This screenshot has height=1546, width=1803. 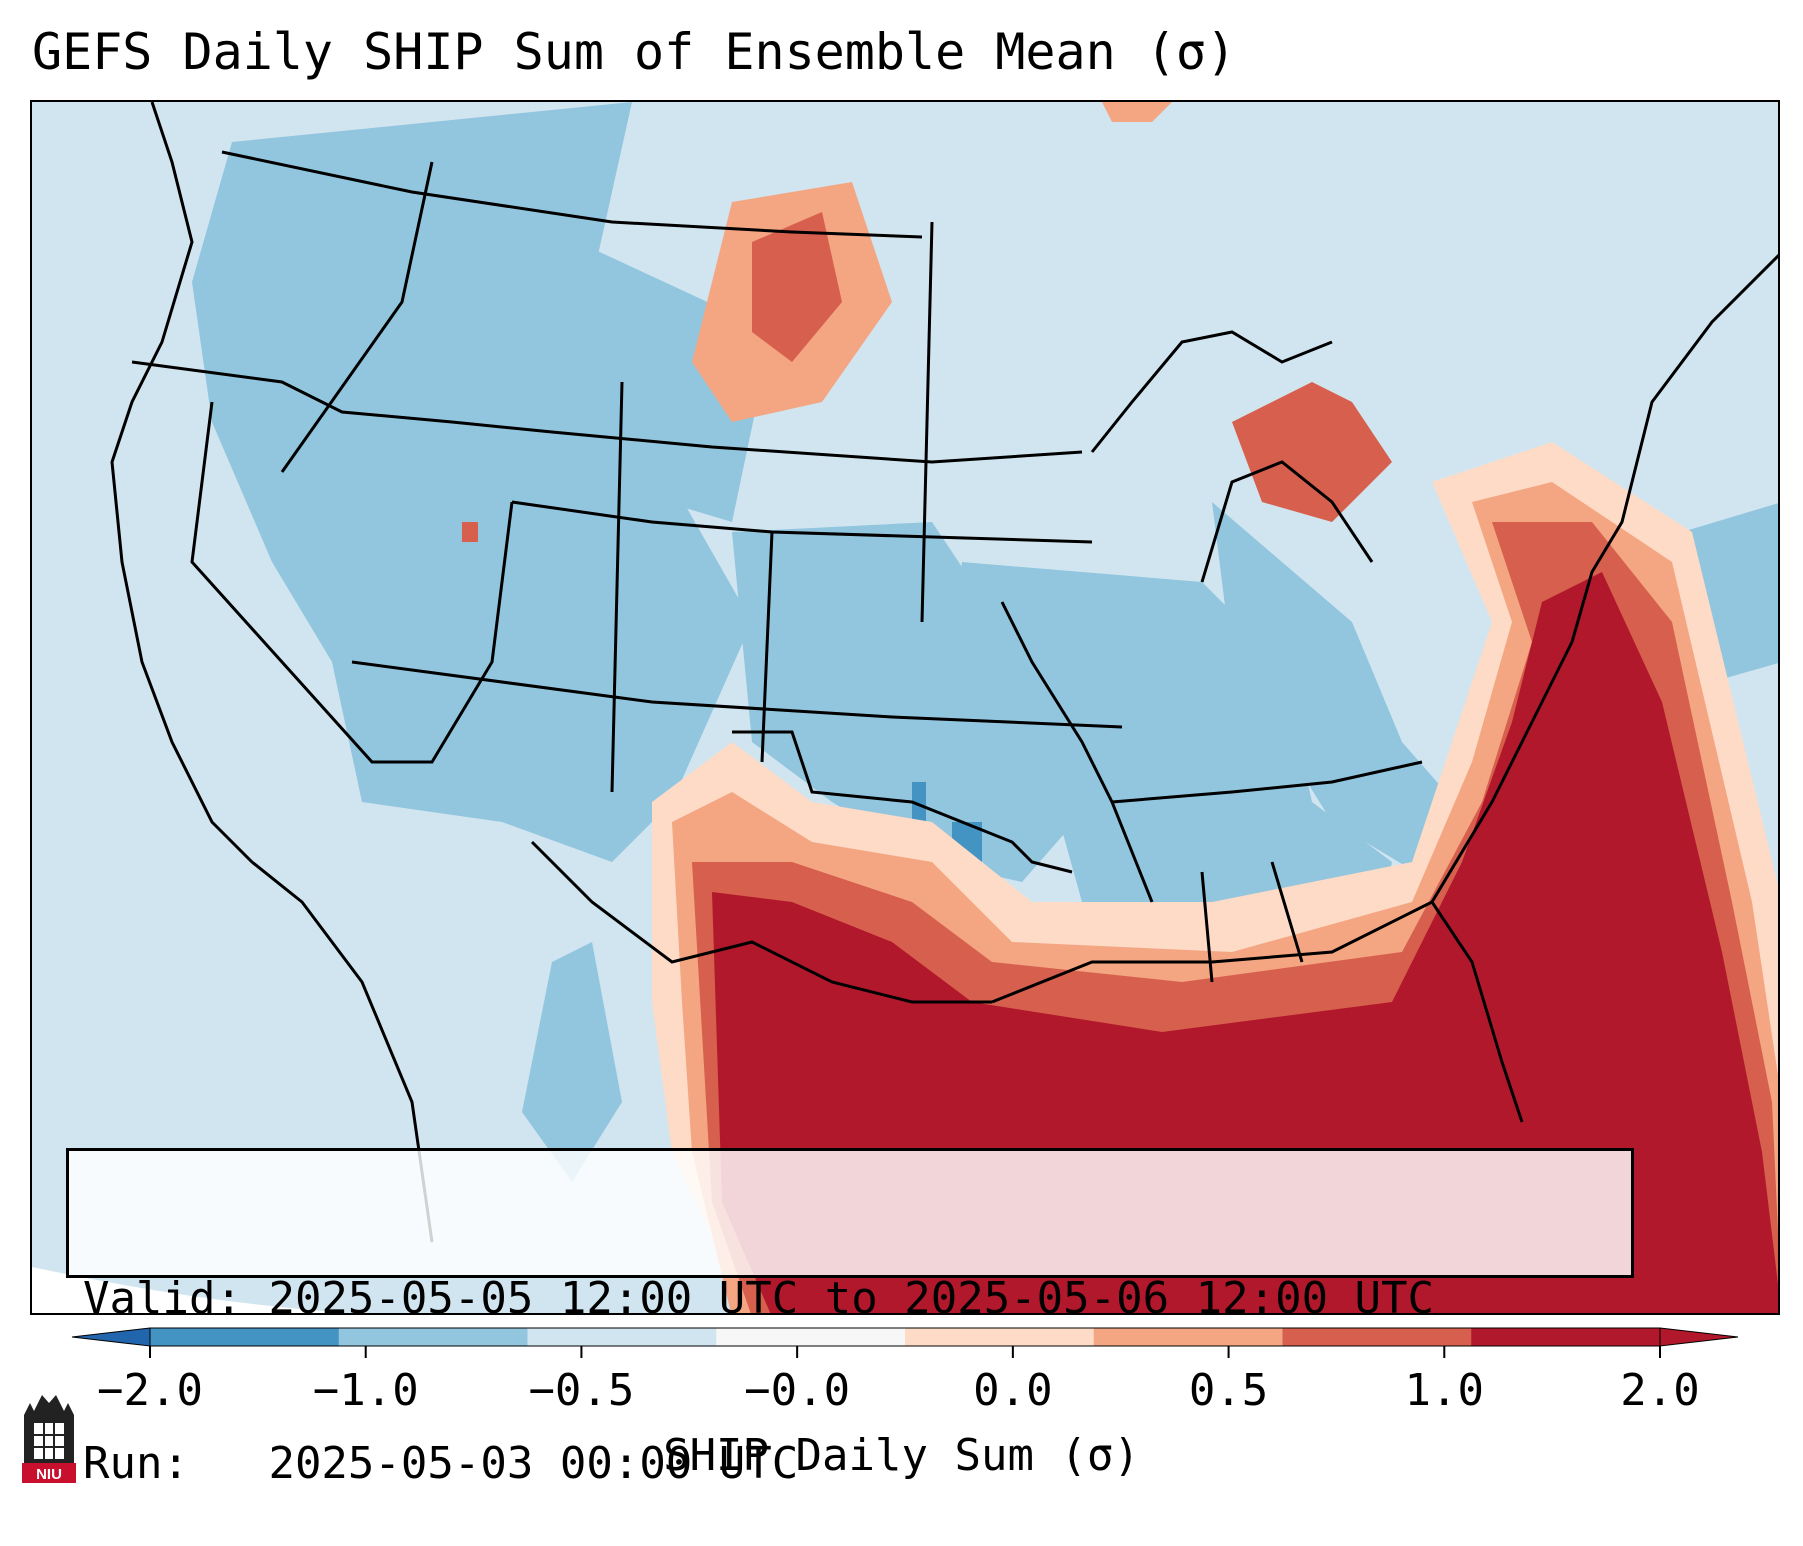 What do you see at coordinates (1013, 1390) in the screenshot?
I see `colorbar-tick-label: 0.0` at bounding box center [1013, 1390].